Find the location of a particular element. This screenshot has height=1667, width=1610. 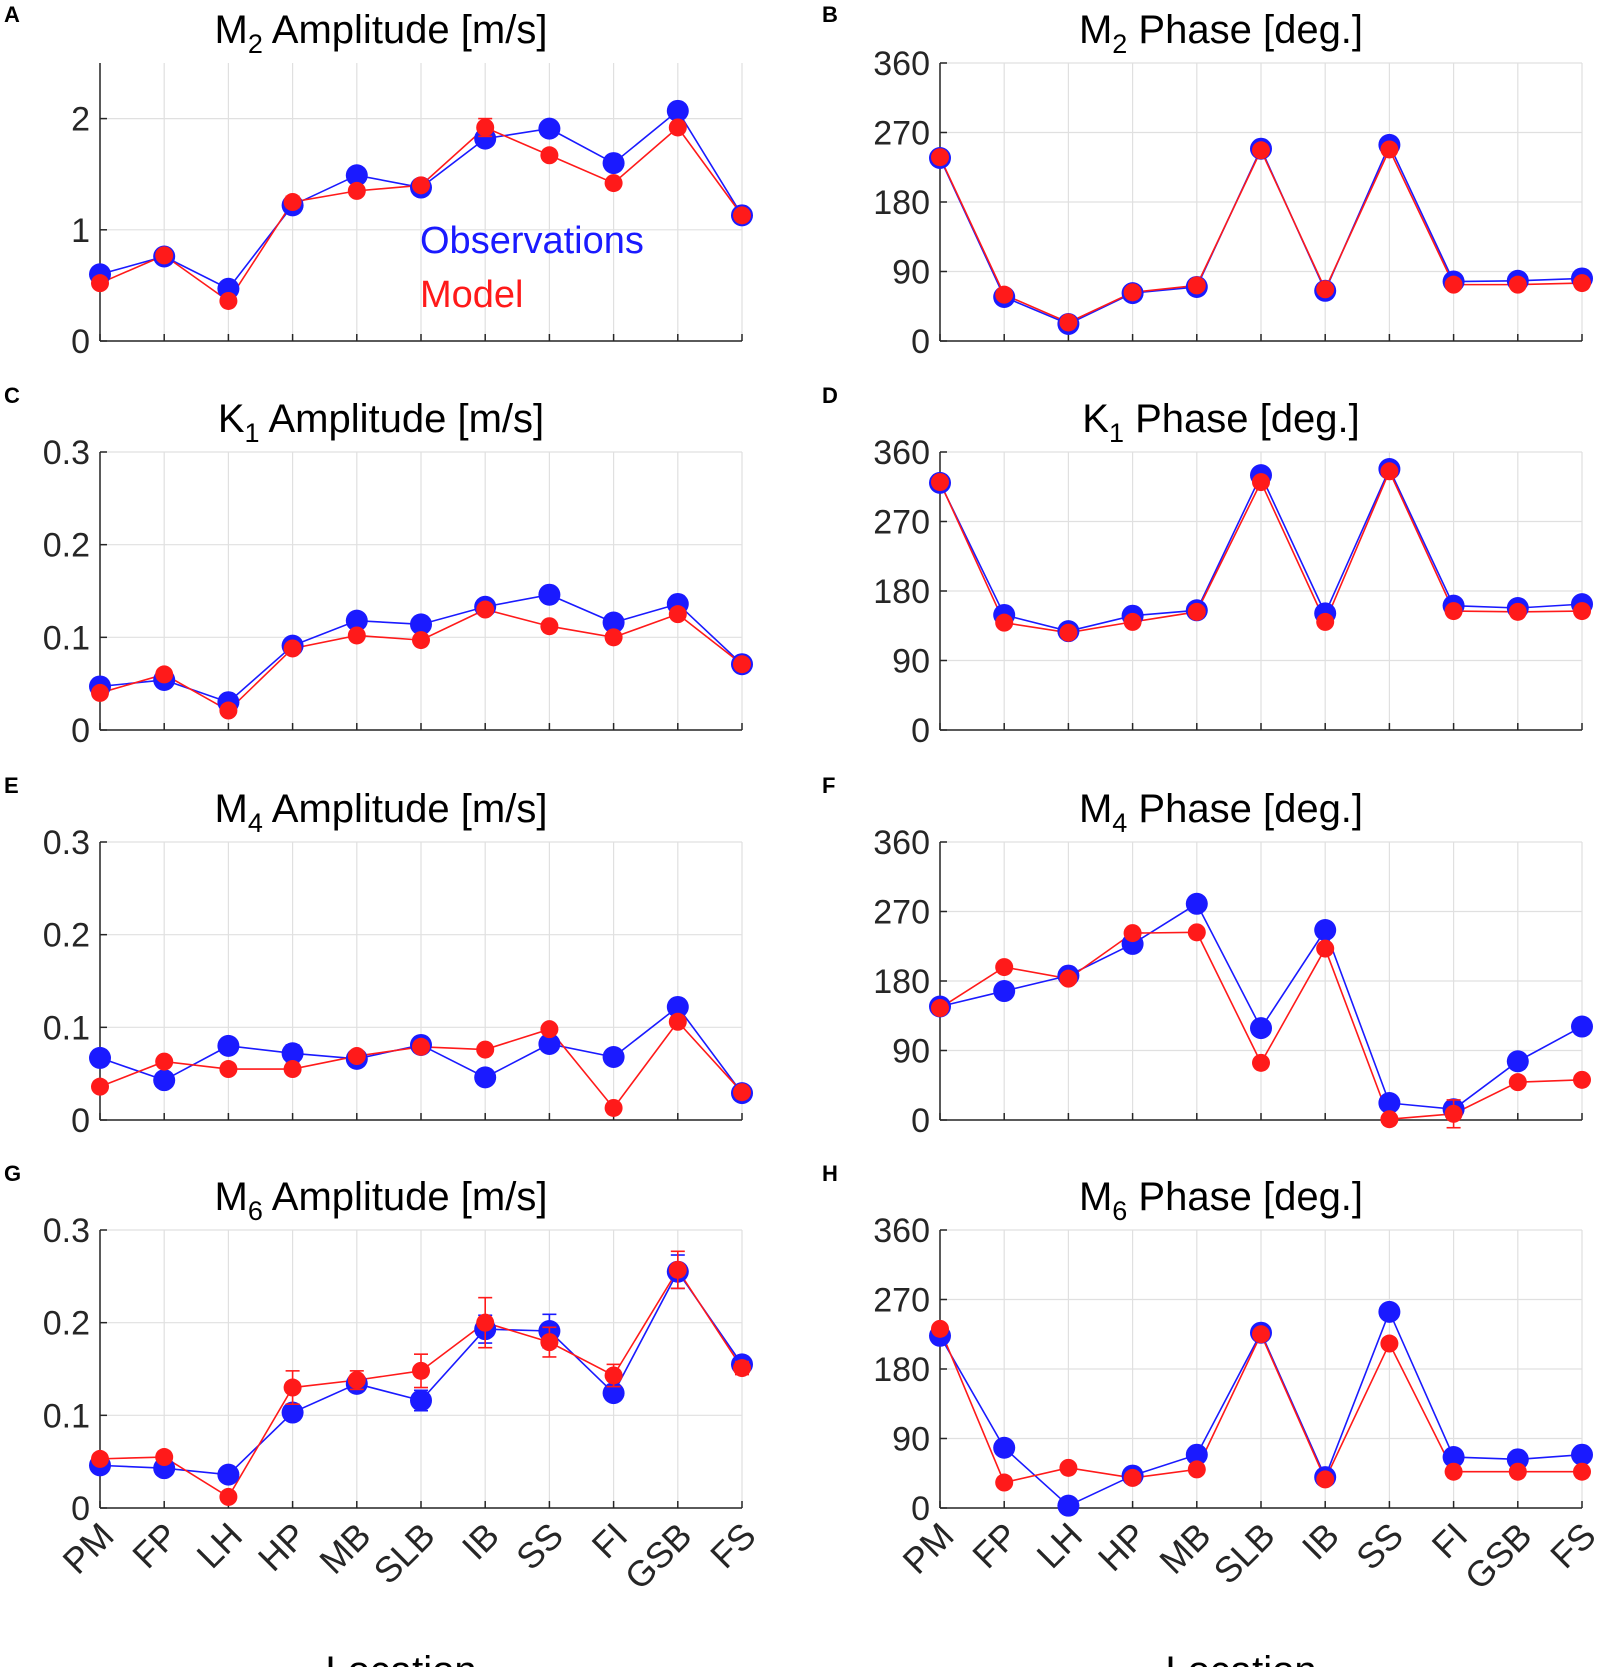

panel-d-ytick-label: 360 is located at coordinates (901, 453).